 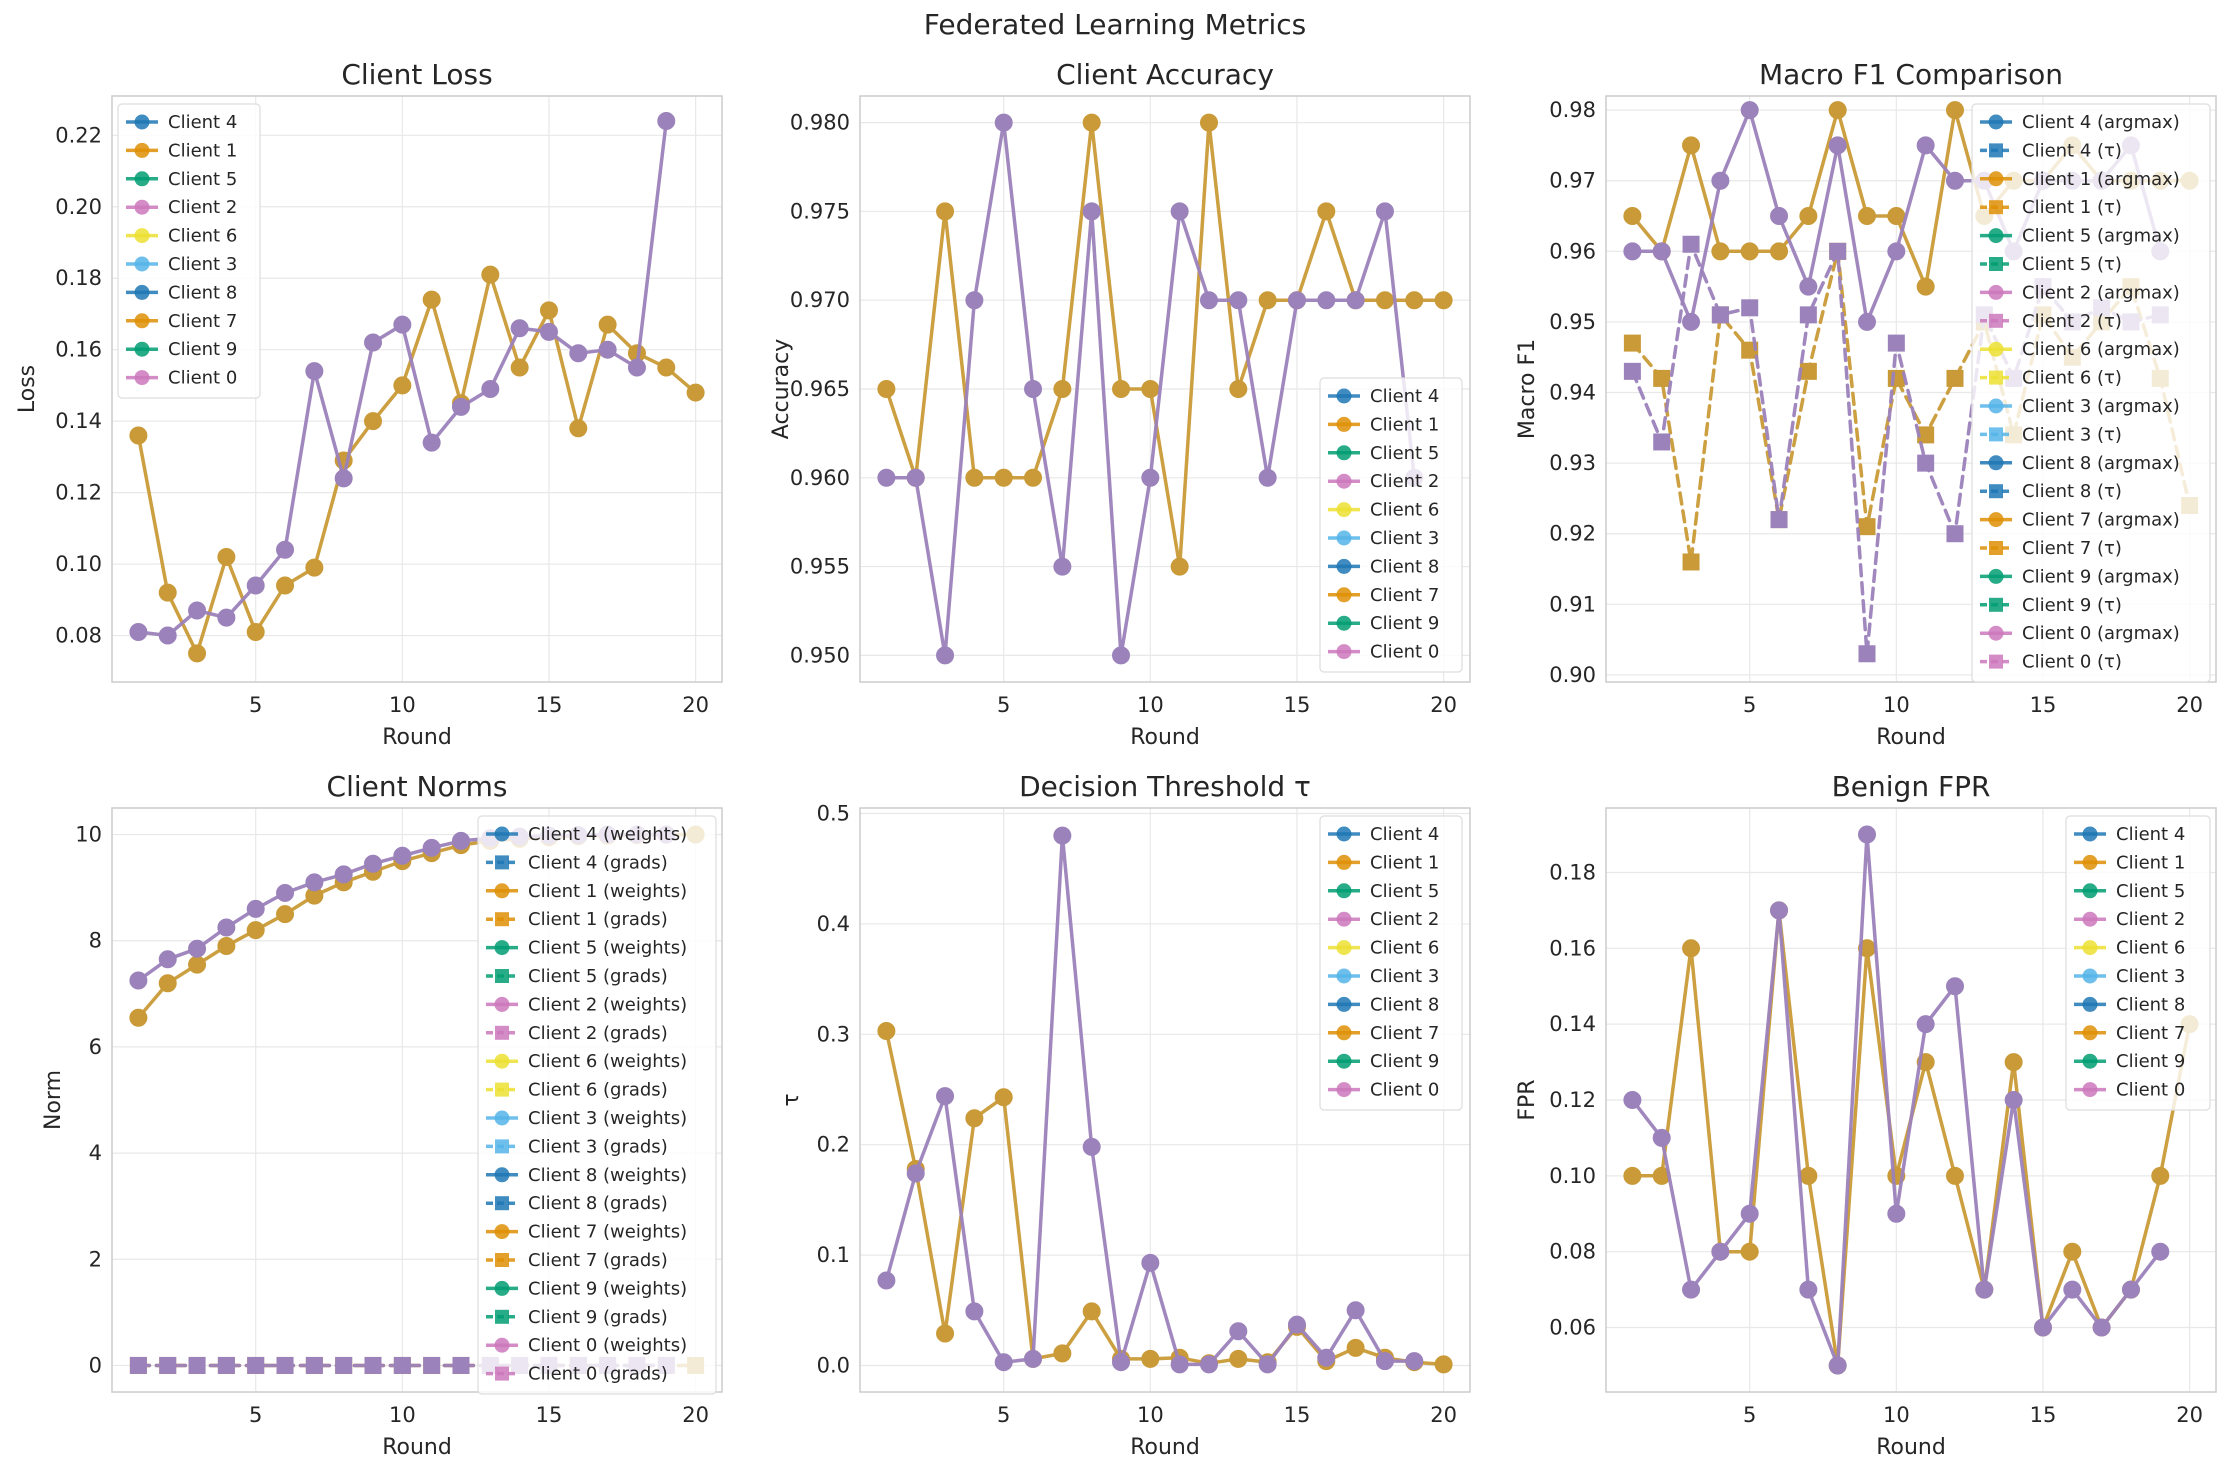 What do you see at coordinates (598, 1374) in the screenshot?
I see `legend-label: Client 0 (grads)` at bounding box center [598, 1374].